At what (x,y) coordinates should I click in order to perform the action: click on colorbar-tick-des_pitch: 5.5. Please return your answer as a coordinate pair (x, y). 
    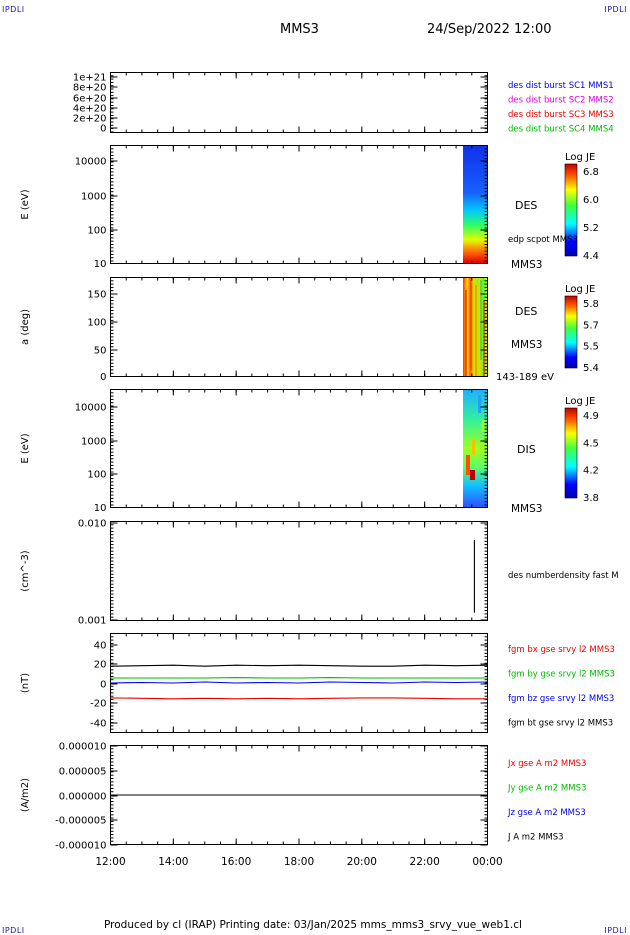
    Looking at the image, I should click on (591, 347).